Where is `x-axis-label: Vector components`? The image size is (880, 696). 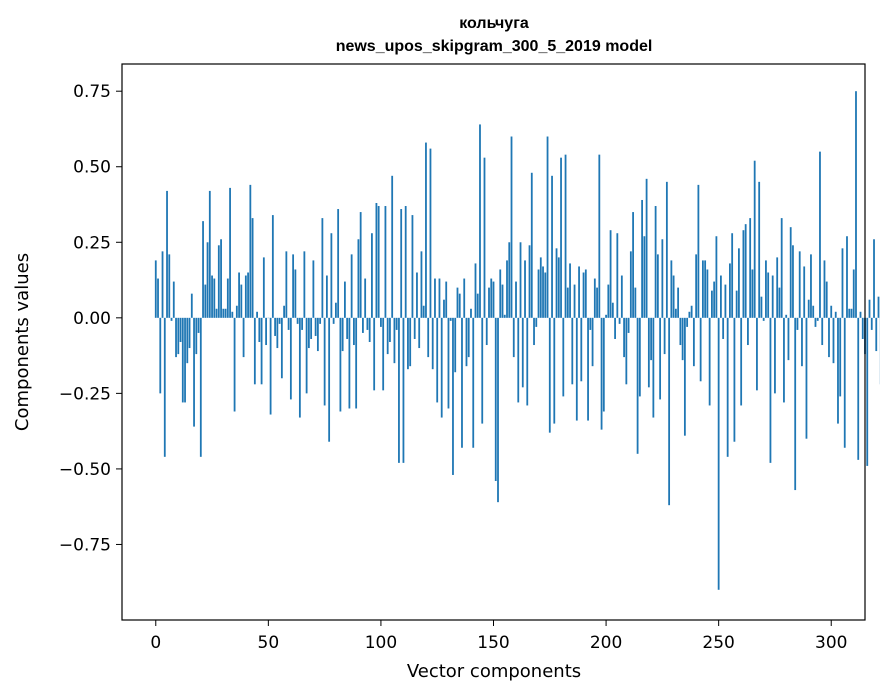 x-axis-label: Vector components is located at coordinates (494, 671).